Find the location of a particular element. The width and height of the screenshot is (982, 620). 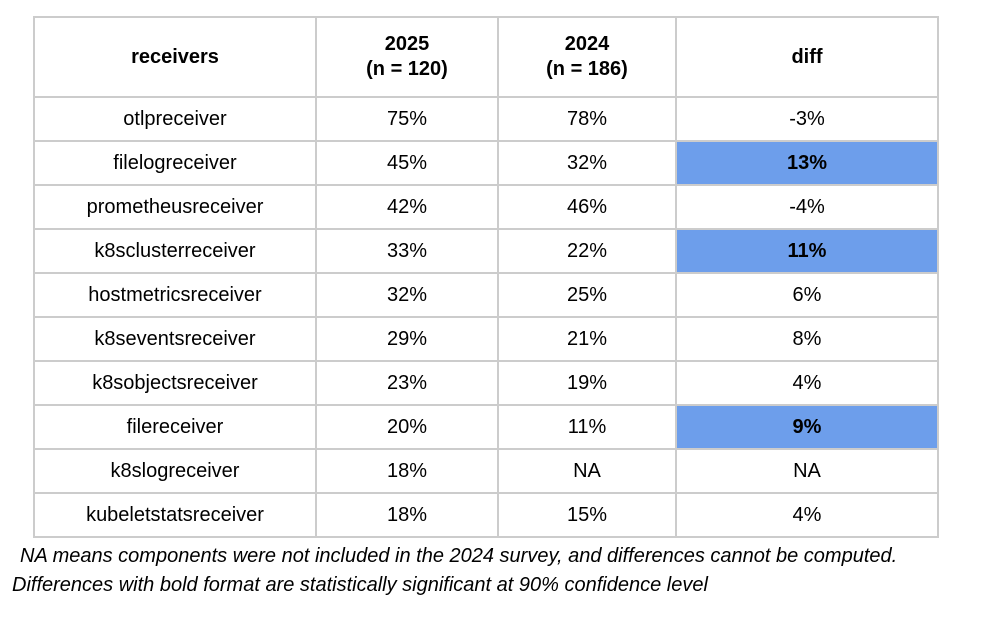

value-2025-cell: 20% is located at coordinates (407, 427).